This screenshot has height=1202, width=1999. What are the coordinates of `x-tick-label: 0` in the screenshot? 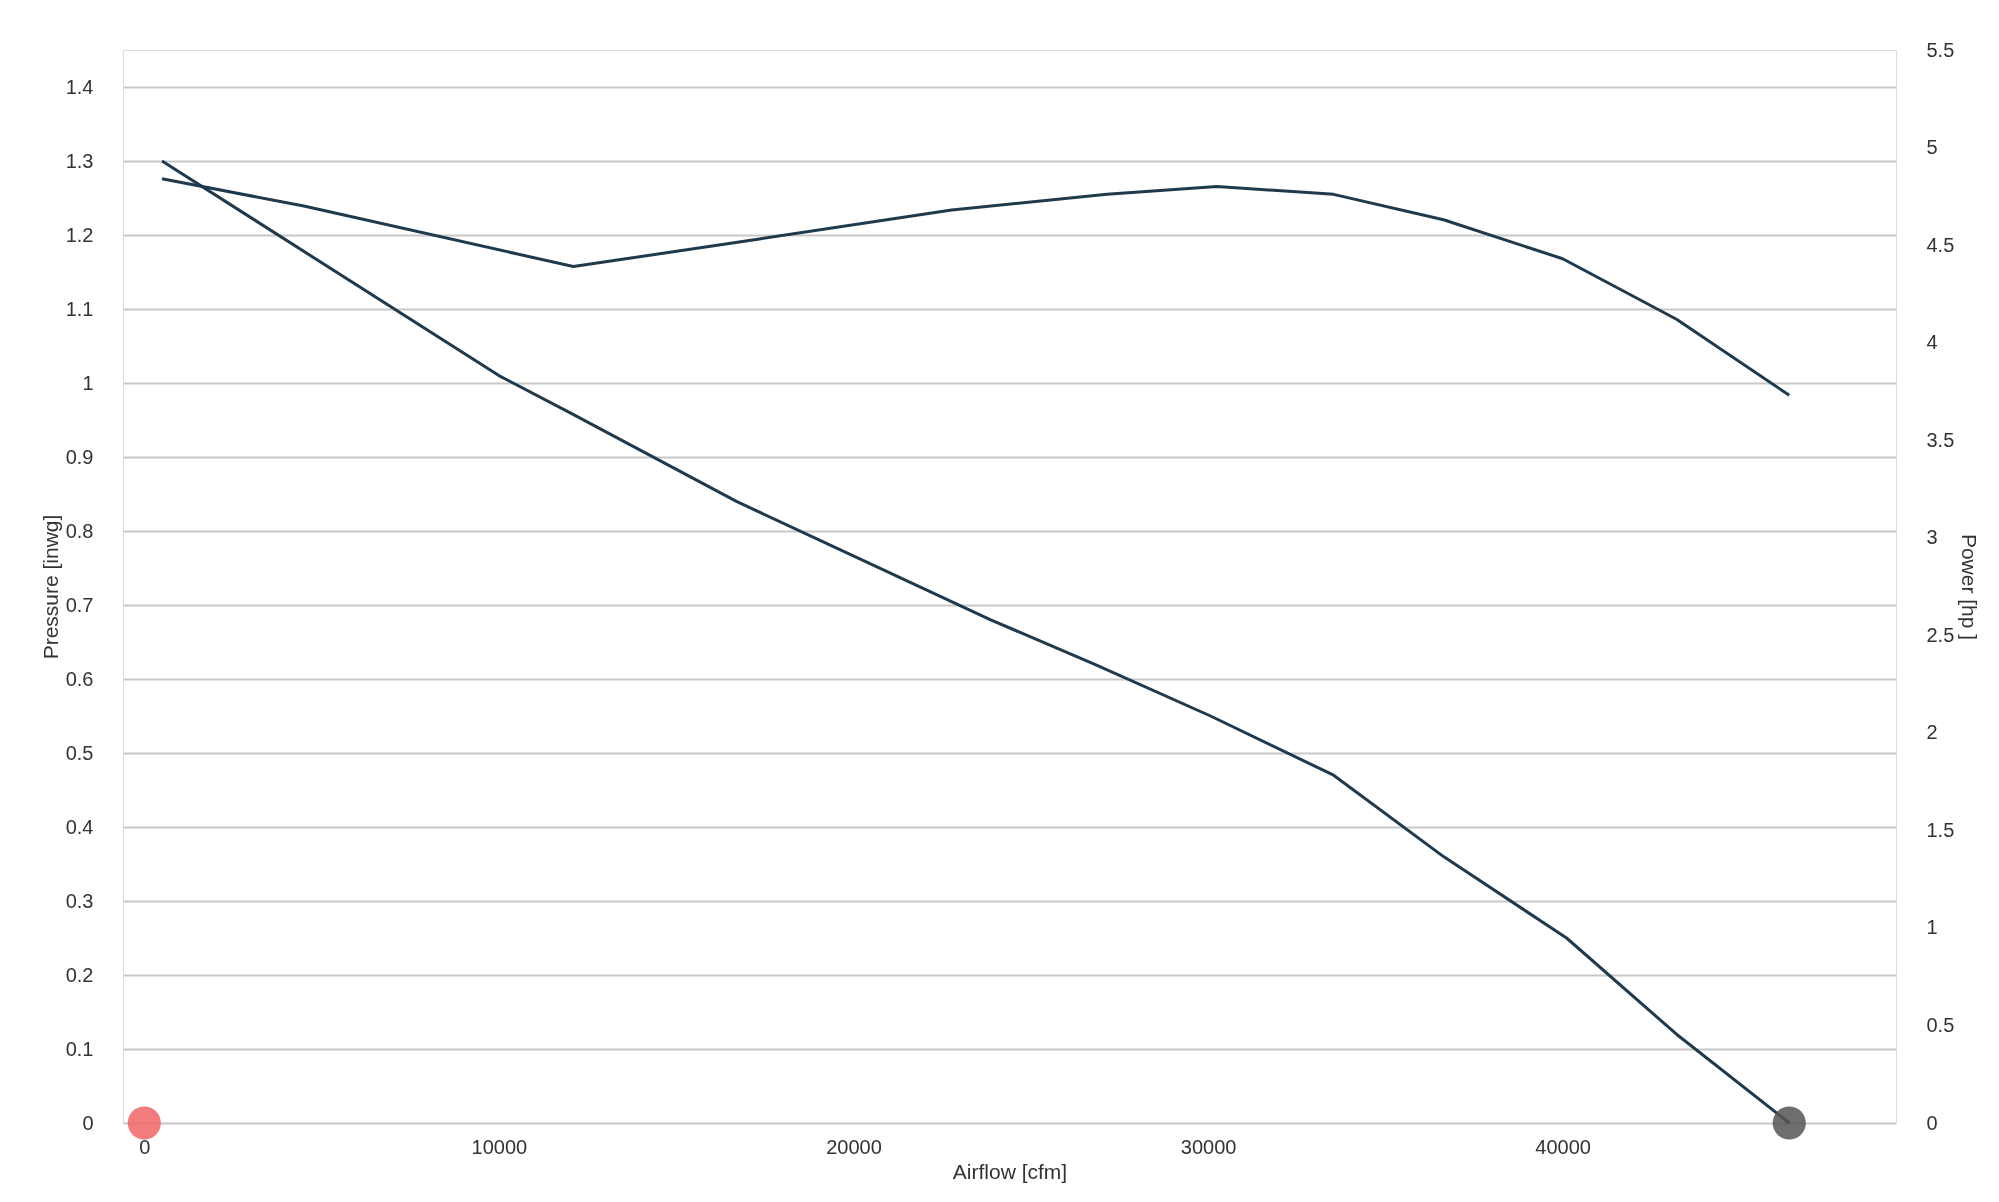 It's located at (145, 1146).